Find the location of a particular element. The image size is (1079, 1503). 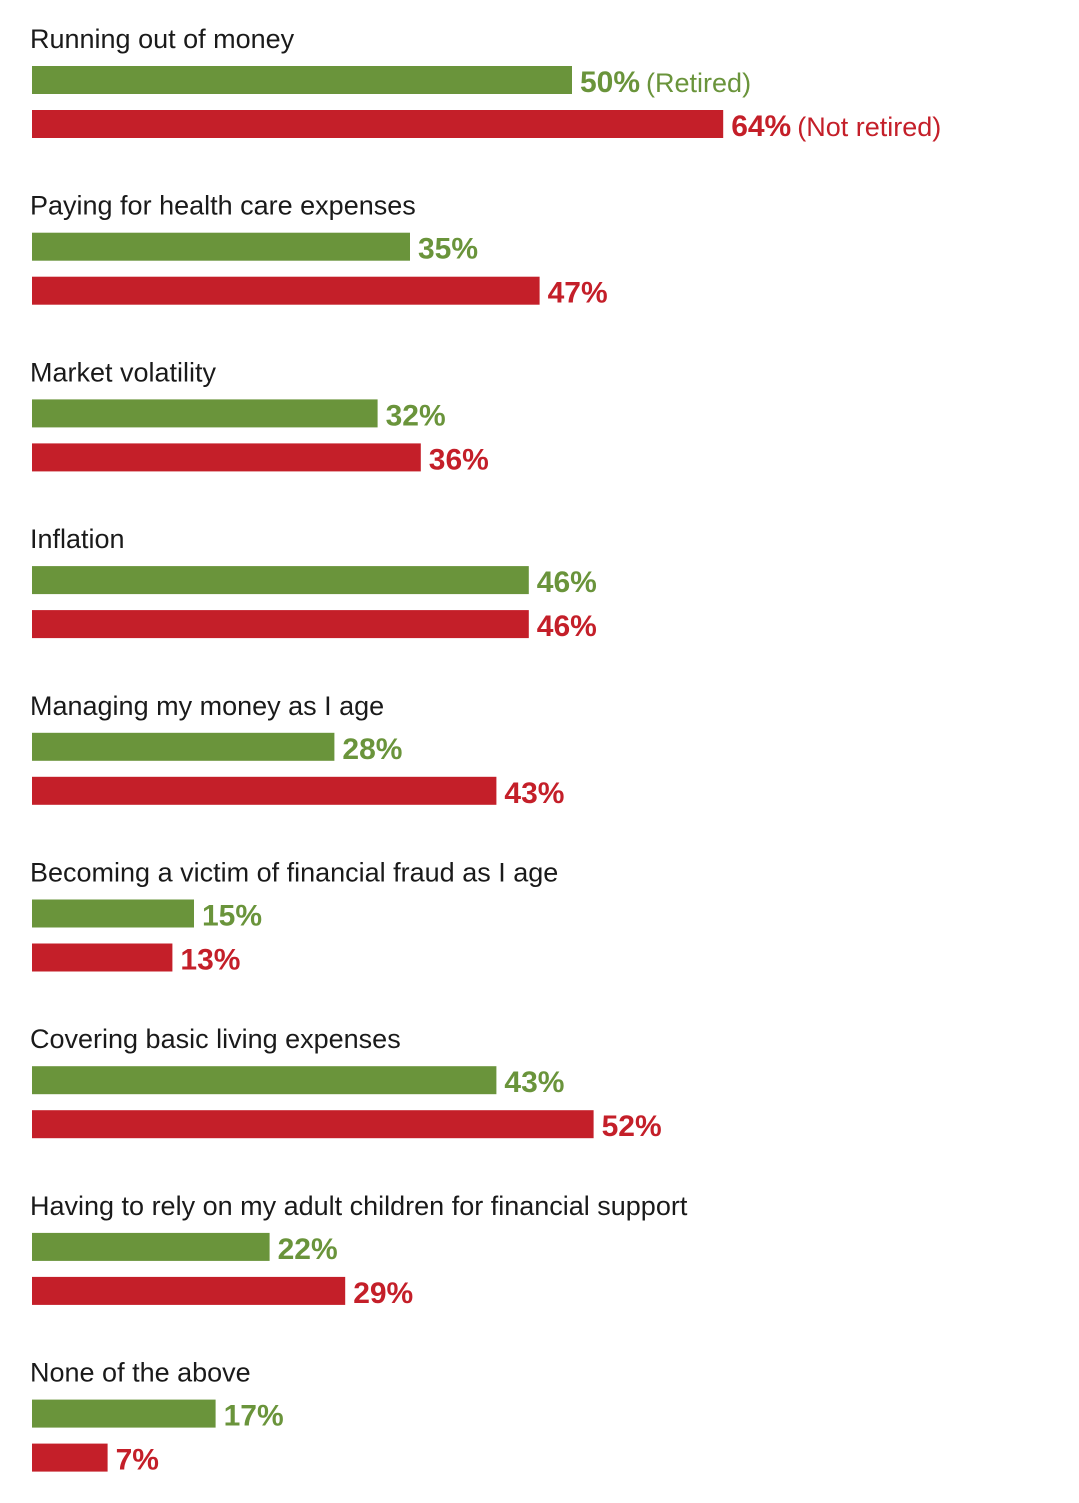

value-text: 29% is located at coordinates (383, 1293).